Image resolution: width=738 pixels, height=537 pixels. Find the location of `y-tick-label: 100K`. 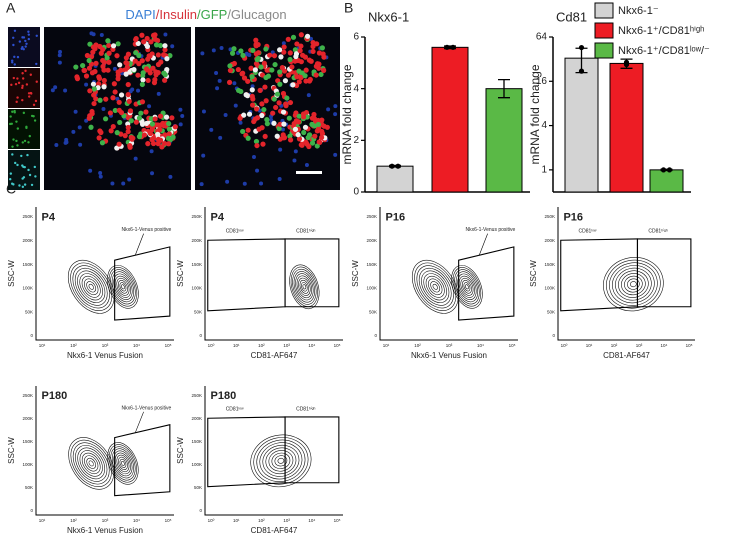

y-tick-label: 100K is located at coordinates (27, 288).